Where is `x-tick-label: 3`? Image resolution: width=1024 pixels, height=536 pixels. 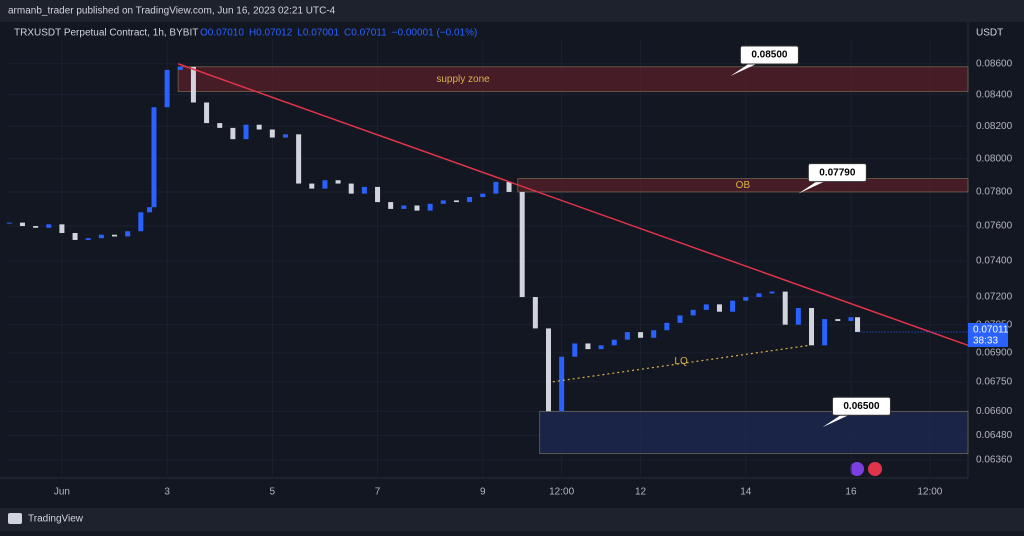
x-tick-label: 3 is located at coordinates (167, 492).